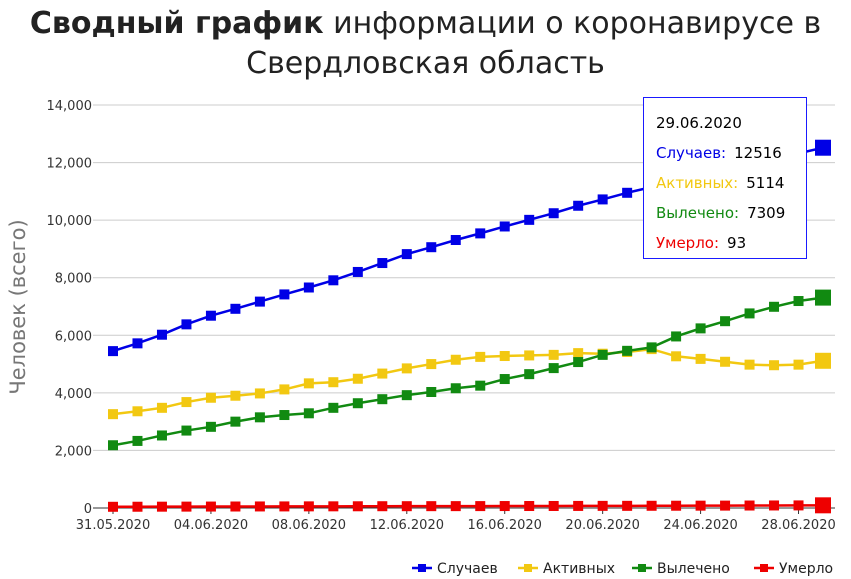  I want to click on tooltip-label-recovered: Вылечено:, so click(698, 213).